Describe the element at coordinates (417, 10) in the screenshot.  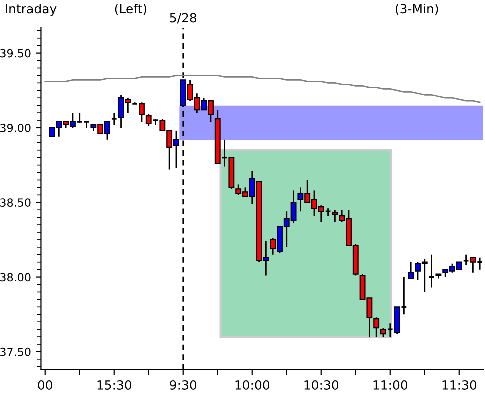
I see `text: (3-Min)` at that location.